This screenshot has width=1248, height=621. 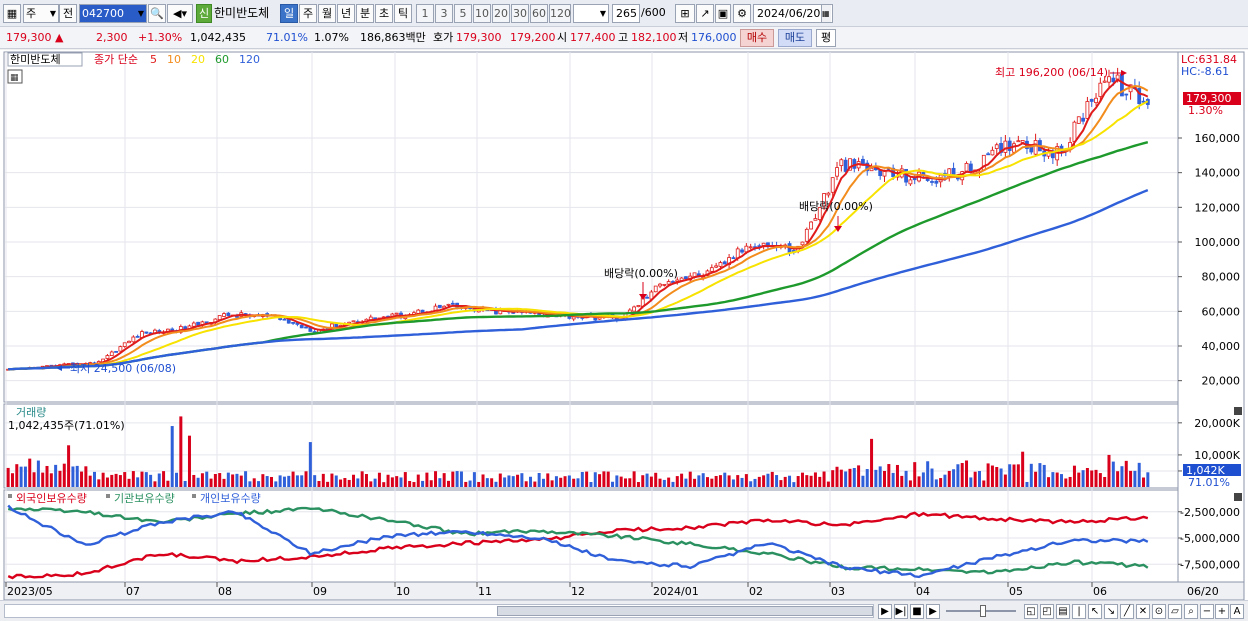 I want to click on interval-custom-input: ▼, so click(x=591, y=13).